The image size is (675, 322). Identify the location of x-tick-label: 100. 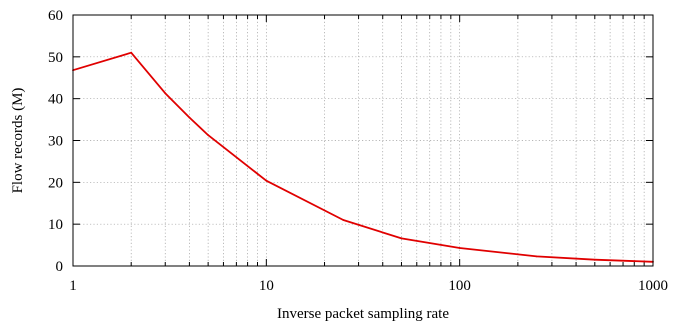
(459, 286).